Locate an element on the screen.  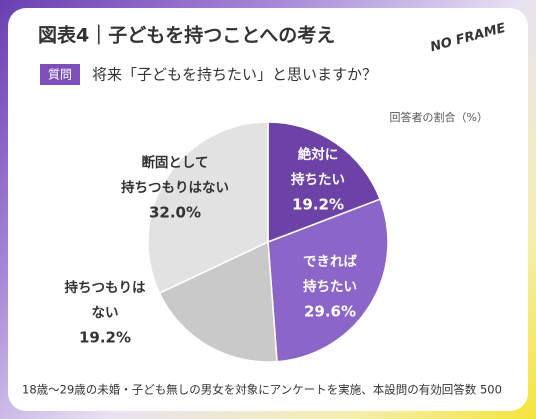
question: 将来「子どもを持ちたい」と思いますか？ is located at coordinates (234, 75).